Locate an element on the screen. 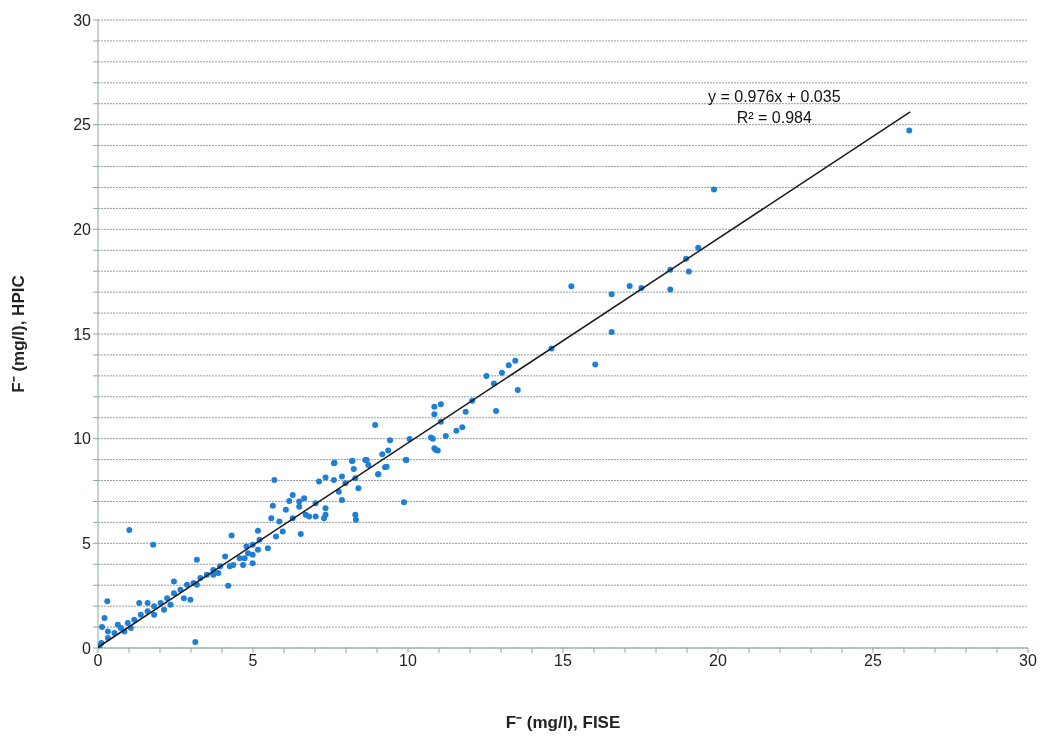 This screenshot has width=1054, height=748. x-tick-label: 25 is located at coordinates (873, 661).